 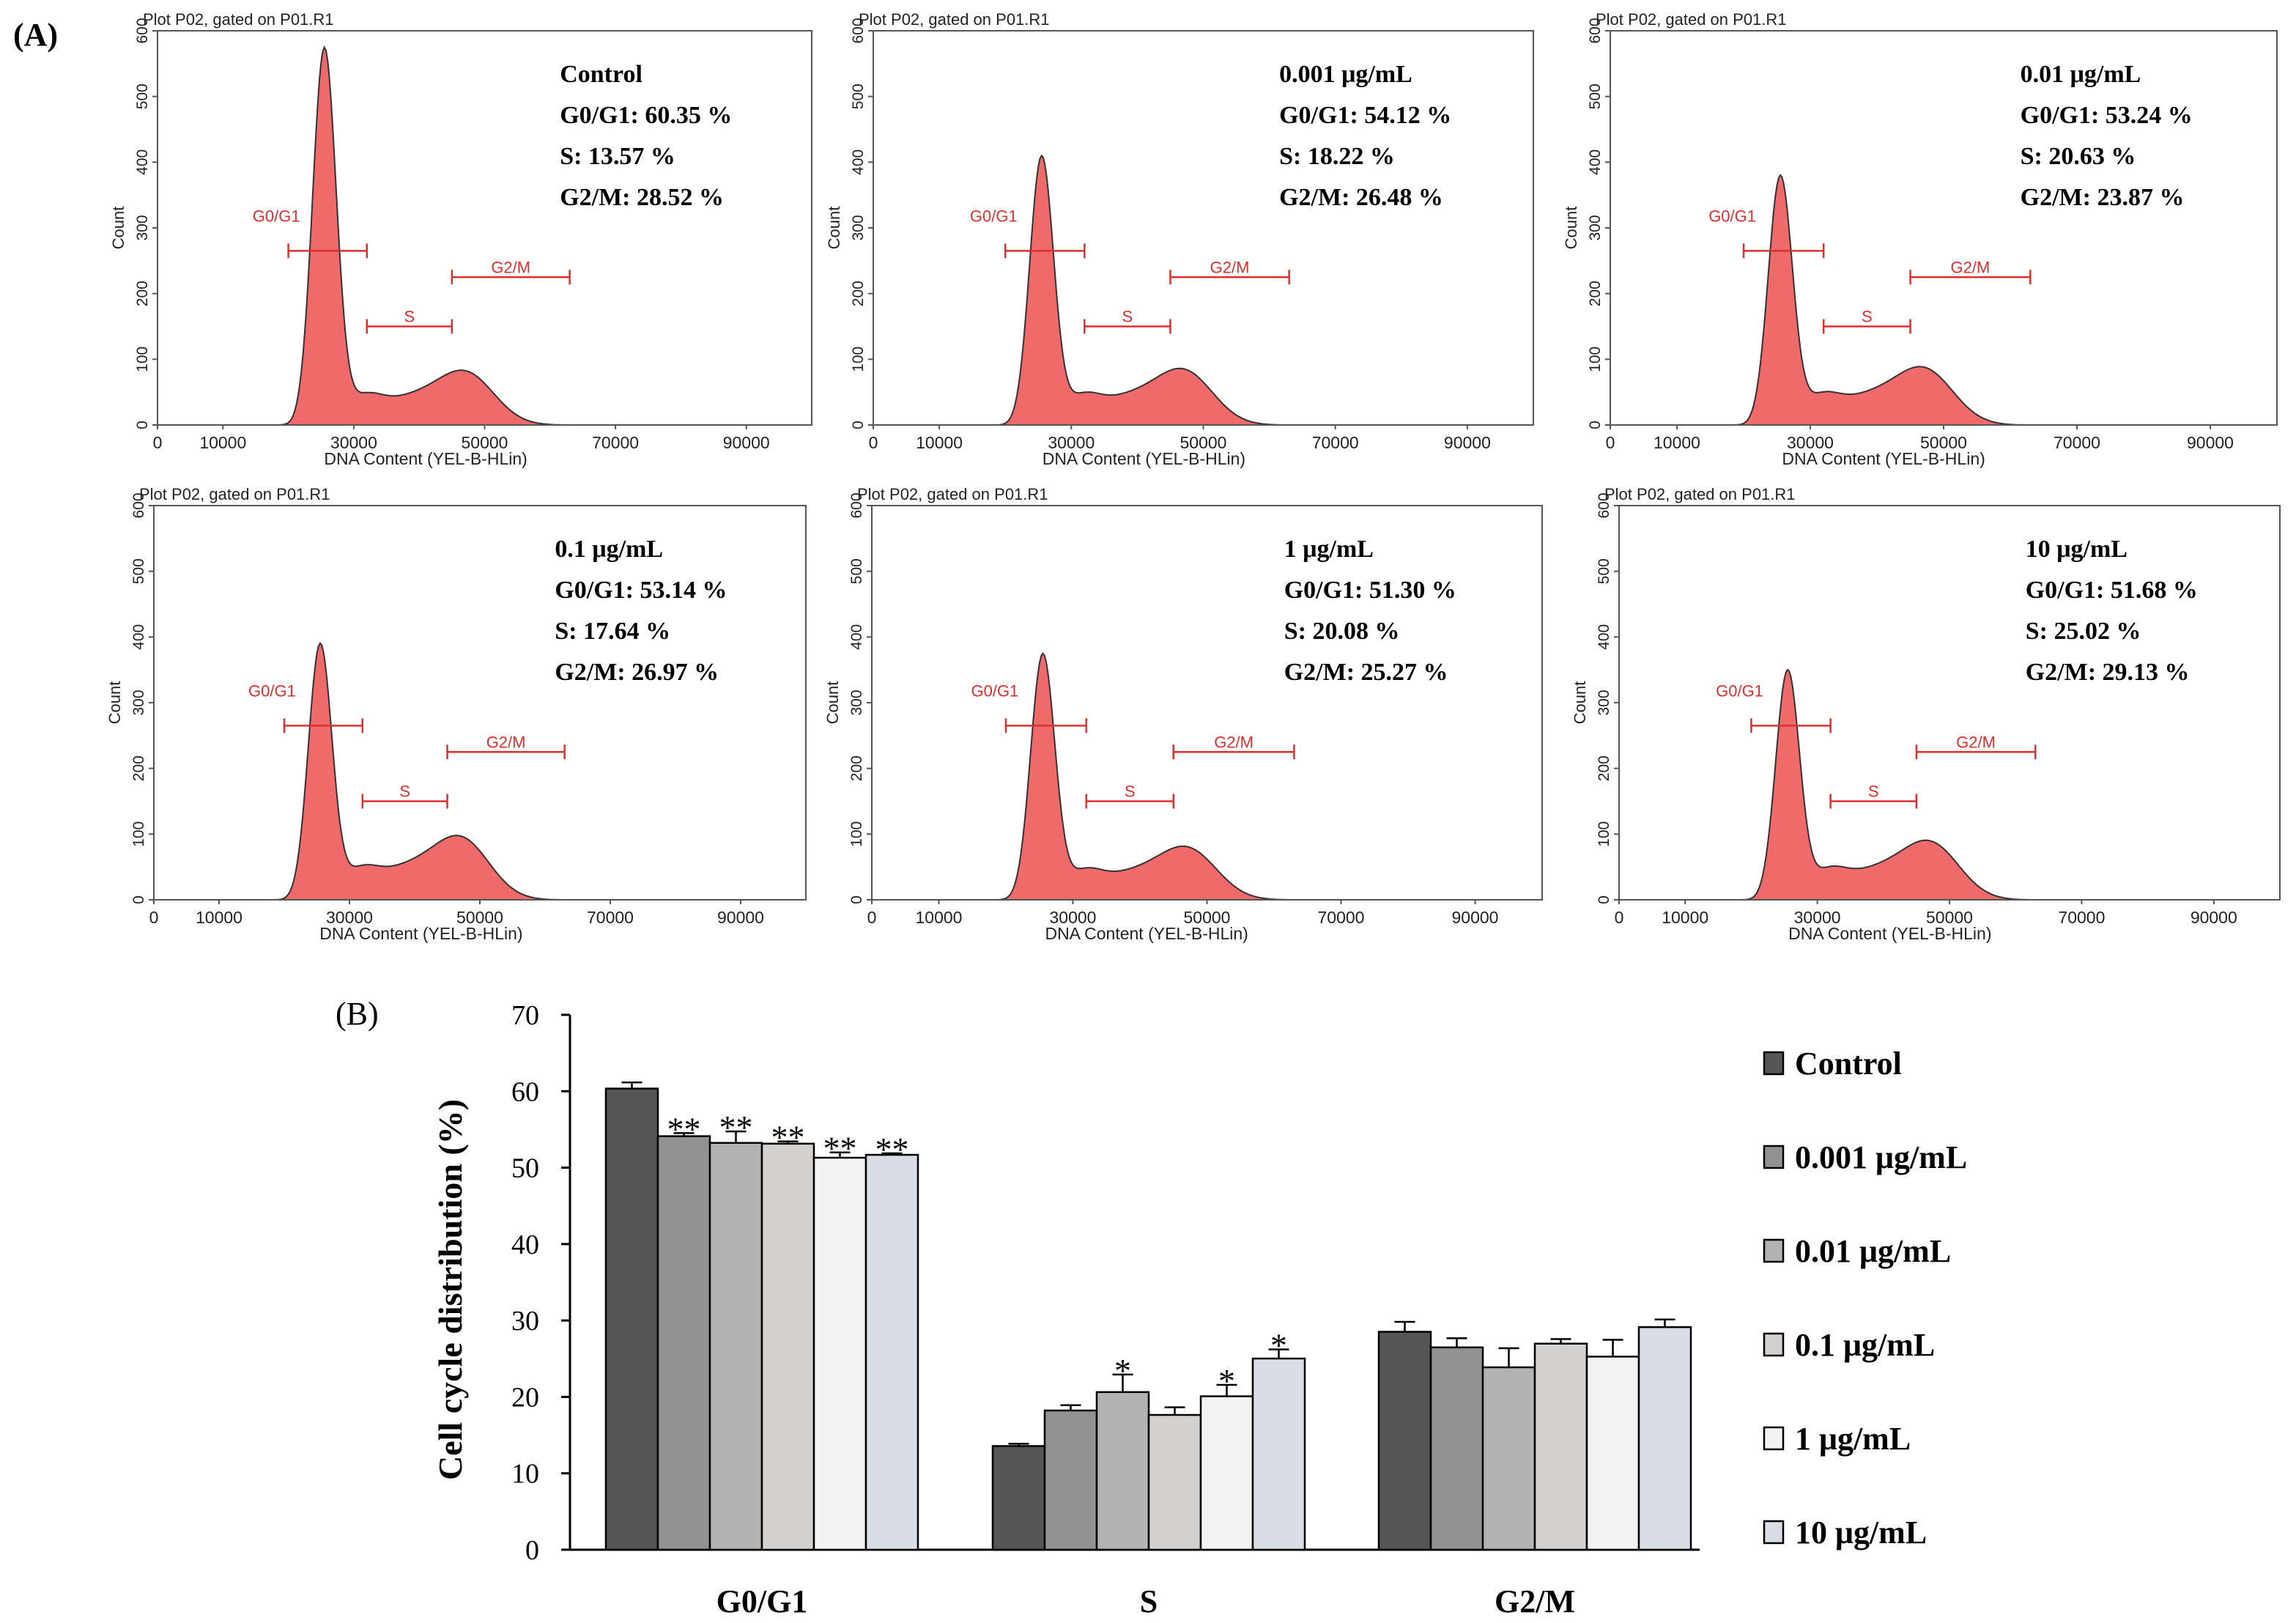 What do you see at coordinates (1370, 590) in the screenshot?
I see `annotation-g0g1: G0/G1: 51.30 %` at bounding box center [1370, 590].